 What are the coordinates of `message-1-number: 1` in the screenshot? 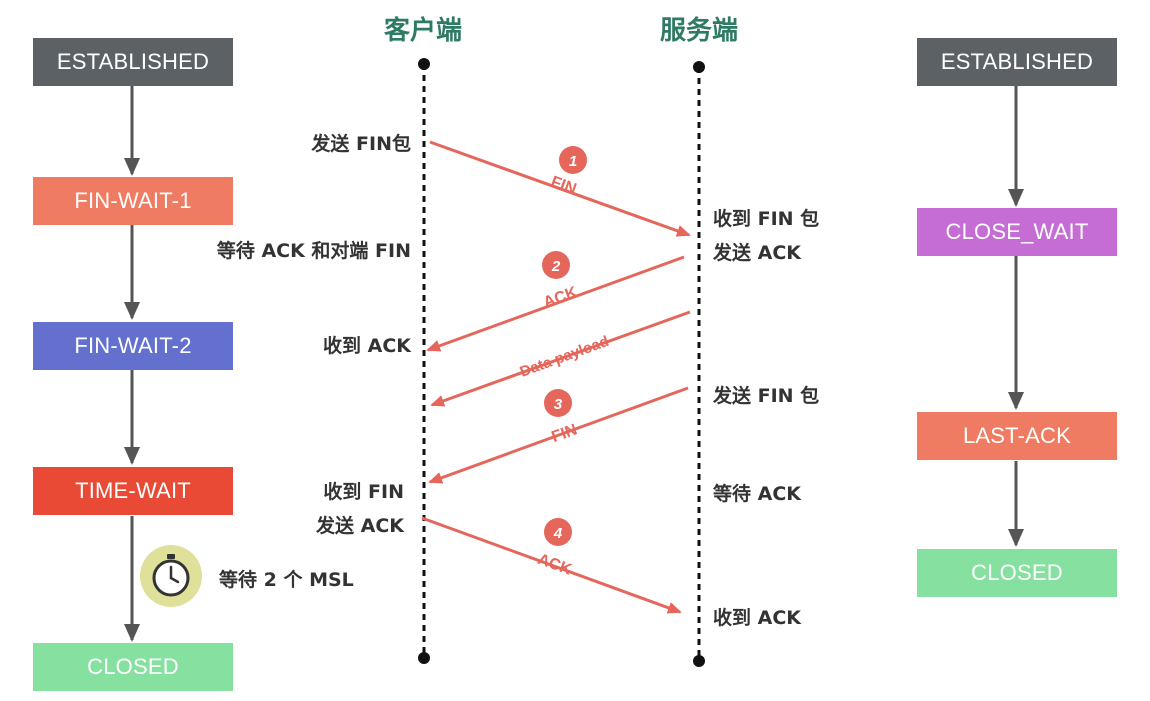 It's located at (573, 161).